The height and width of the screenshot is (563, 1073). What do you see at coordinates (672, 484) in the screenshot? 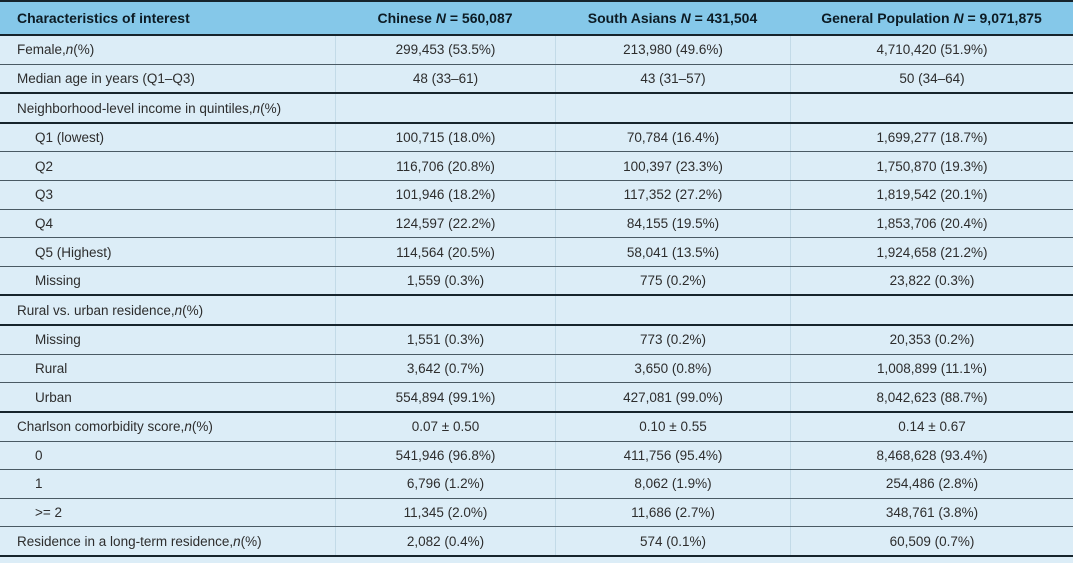
I see `cell-south-asians: 8,062 (1.9%)` at bounding box center [672, 484].